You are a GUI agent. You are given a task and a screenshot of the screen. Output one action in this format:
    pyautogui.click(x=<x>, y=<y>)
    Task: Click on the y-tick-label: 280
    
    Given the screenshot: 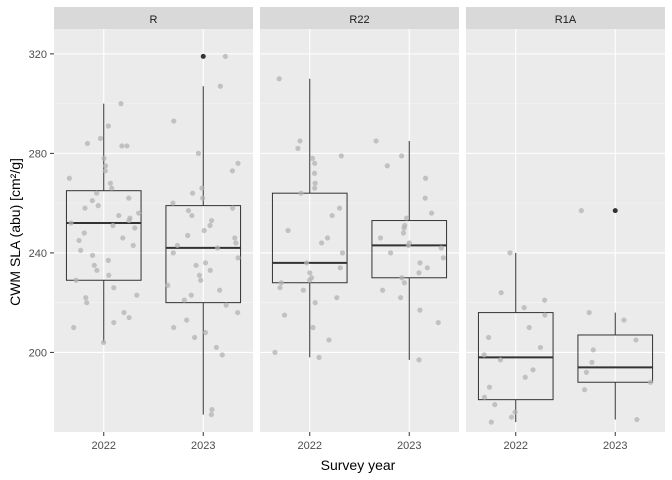 What is the action you would take?
    pyautogui.click(x=38, y=154)
    